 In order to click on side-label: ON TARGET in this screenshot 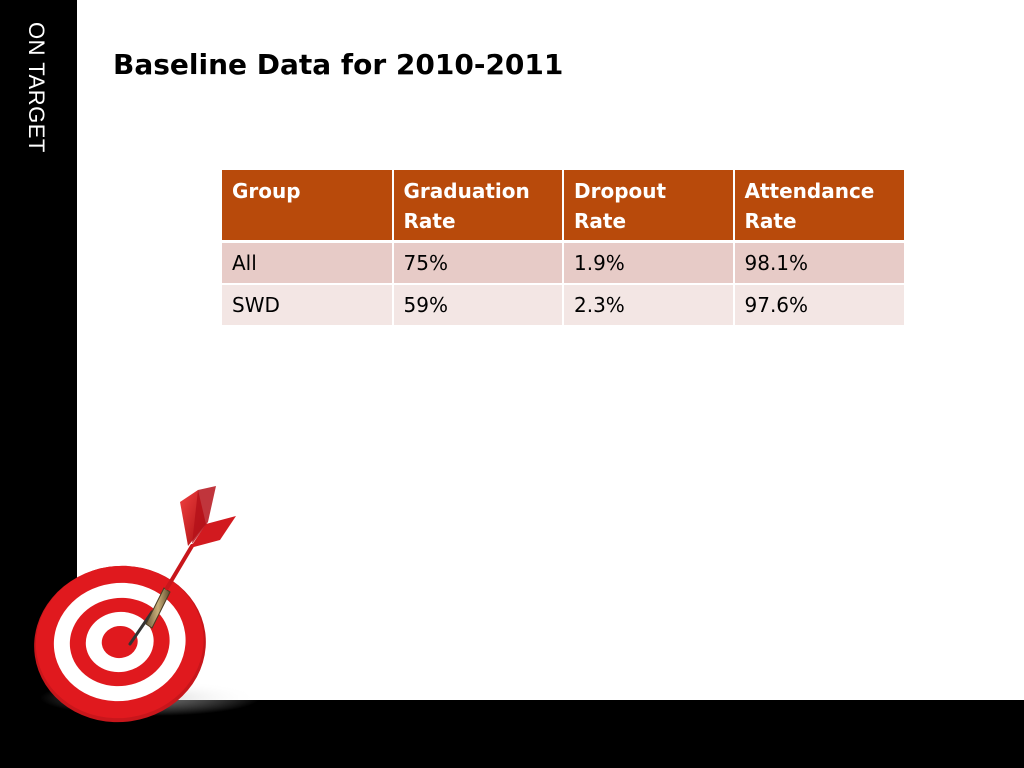, I will do `click(36, 87)`.